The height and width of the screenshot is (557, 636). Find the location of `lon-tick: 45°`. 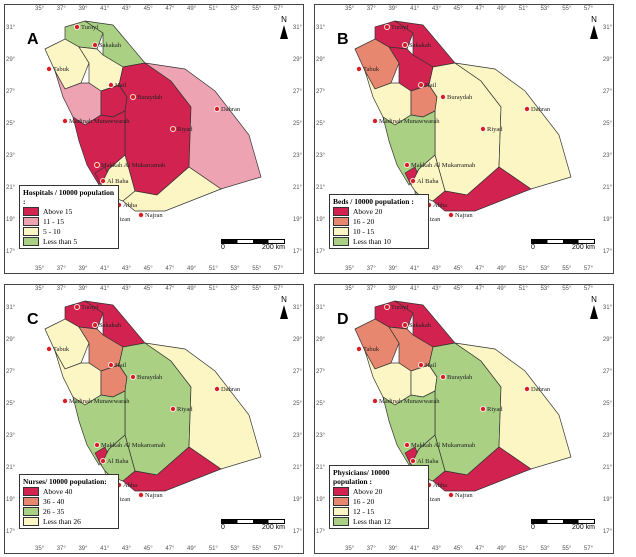

lon-tick: 45° is located at coordinates (148, 549).